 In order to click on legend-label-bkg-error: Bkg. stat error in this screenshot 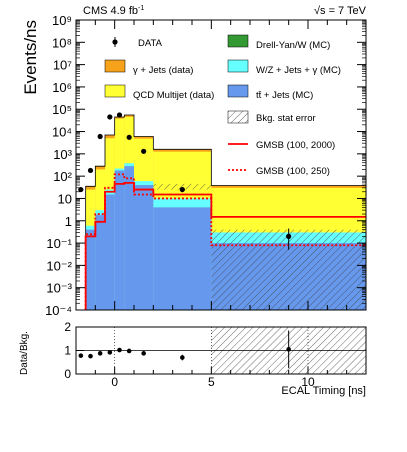, I will do `click(286, 118)`.